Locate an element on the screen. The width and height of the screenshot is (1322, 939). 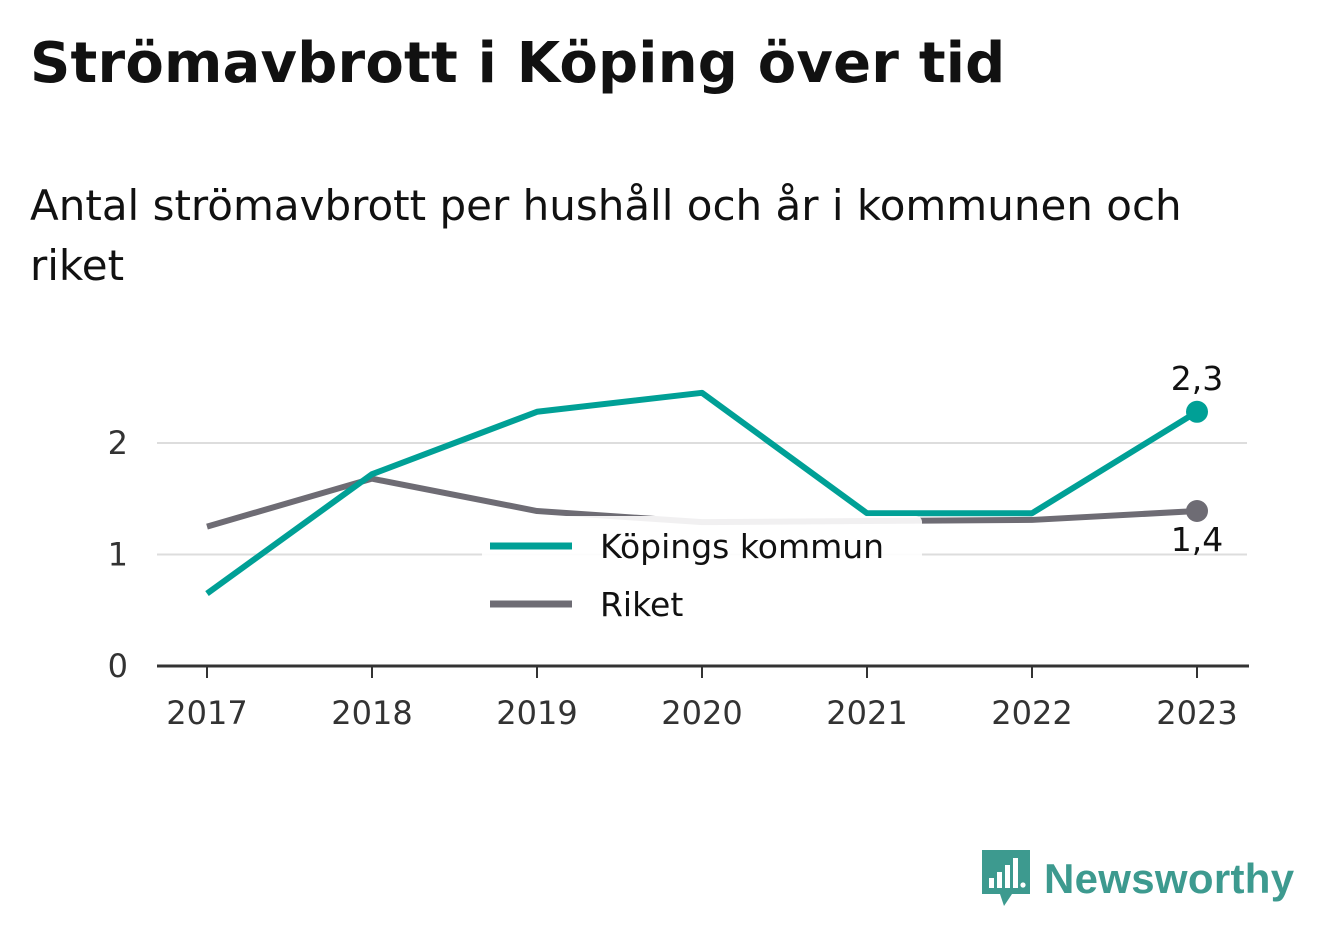
x-tick-label-2022: 2022 is located at coordinates (1031, 713).